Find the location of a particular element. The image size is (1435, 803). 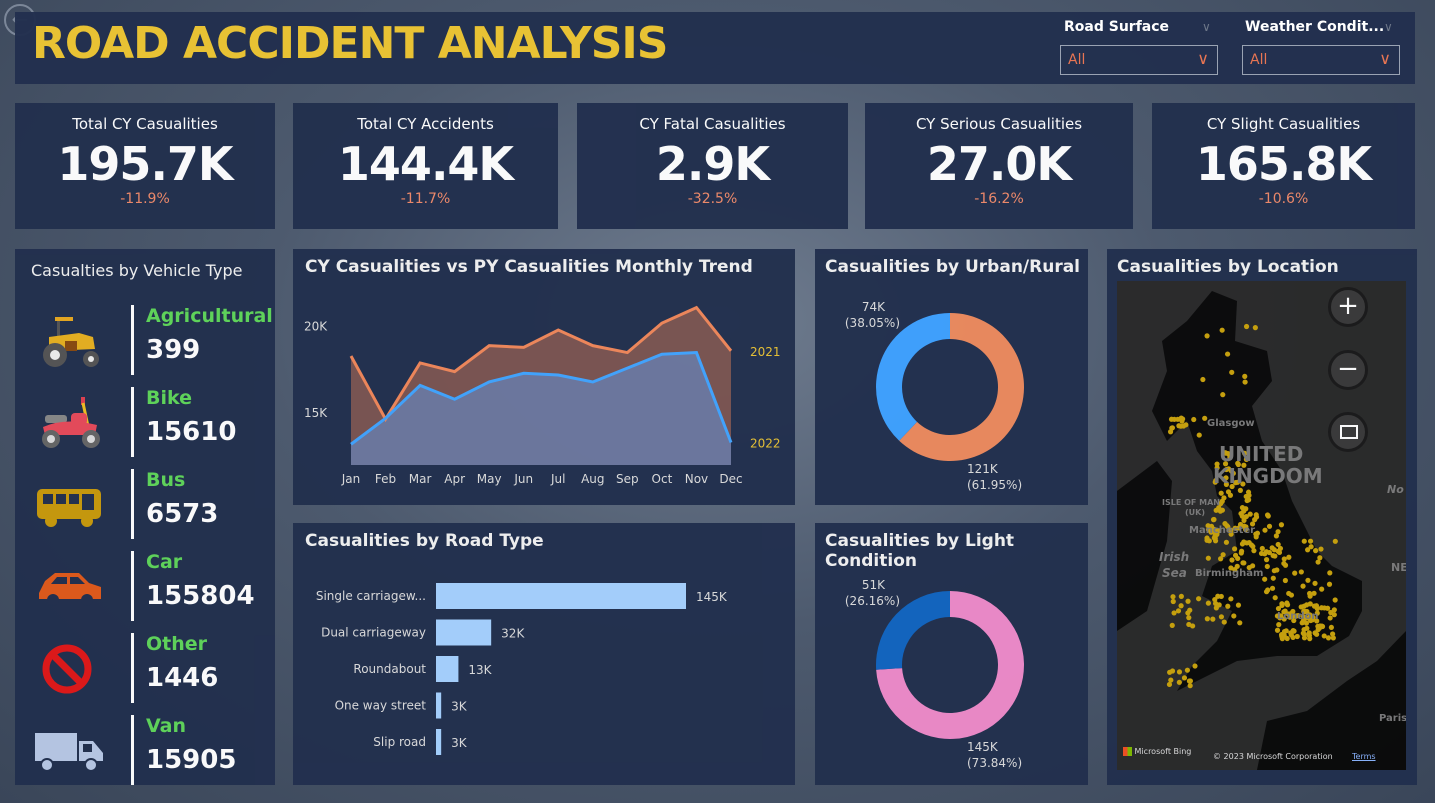

category-label: One way street is located at coordinates (381, 706).